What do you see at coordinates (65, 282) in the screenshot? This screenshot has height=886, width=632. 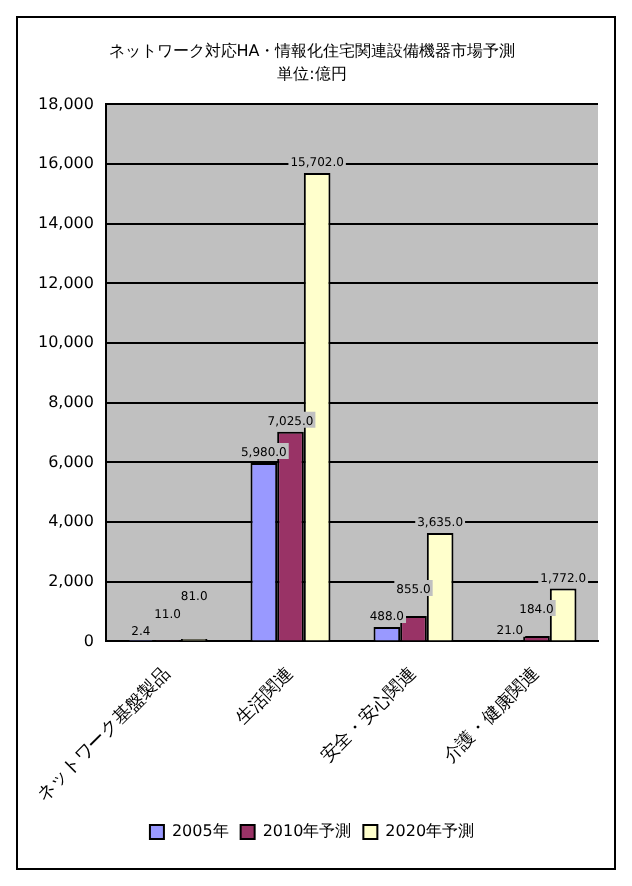 I see `y-tick-label: 12,000` at bounding box center [65, 282].